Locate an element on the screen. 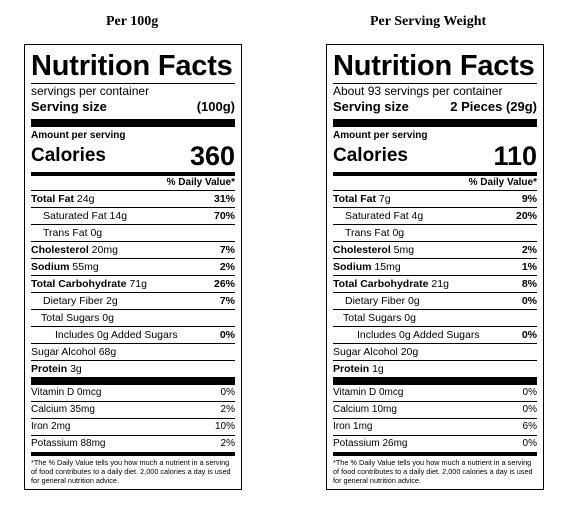 This screenshot has height=516, width=571. nutrient-row-total-fat: Total Fat 7g 9% is located at coordinates (435, 198).